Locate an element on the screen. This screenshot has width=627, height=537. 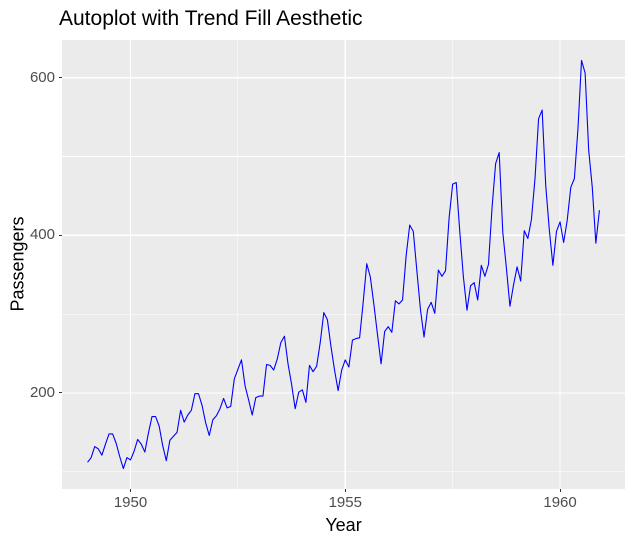
y-tick-label: 600 is located at coordinates (42, 77).